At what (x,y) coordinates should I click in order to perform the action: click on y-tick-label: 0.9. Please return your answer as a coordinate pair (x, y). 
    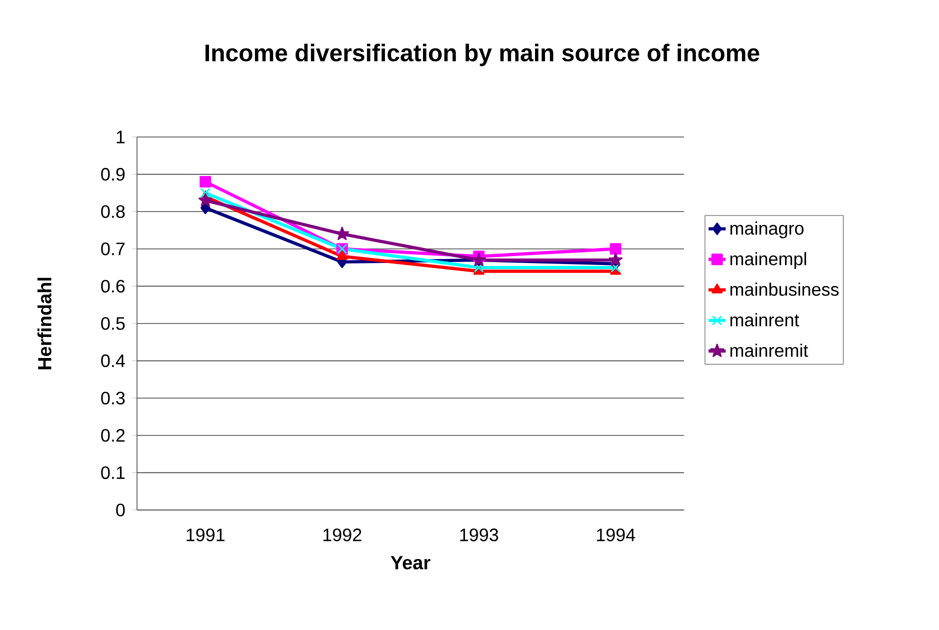
    Looking at the image, I should click on (113, 174).